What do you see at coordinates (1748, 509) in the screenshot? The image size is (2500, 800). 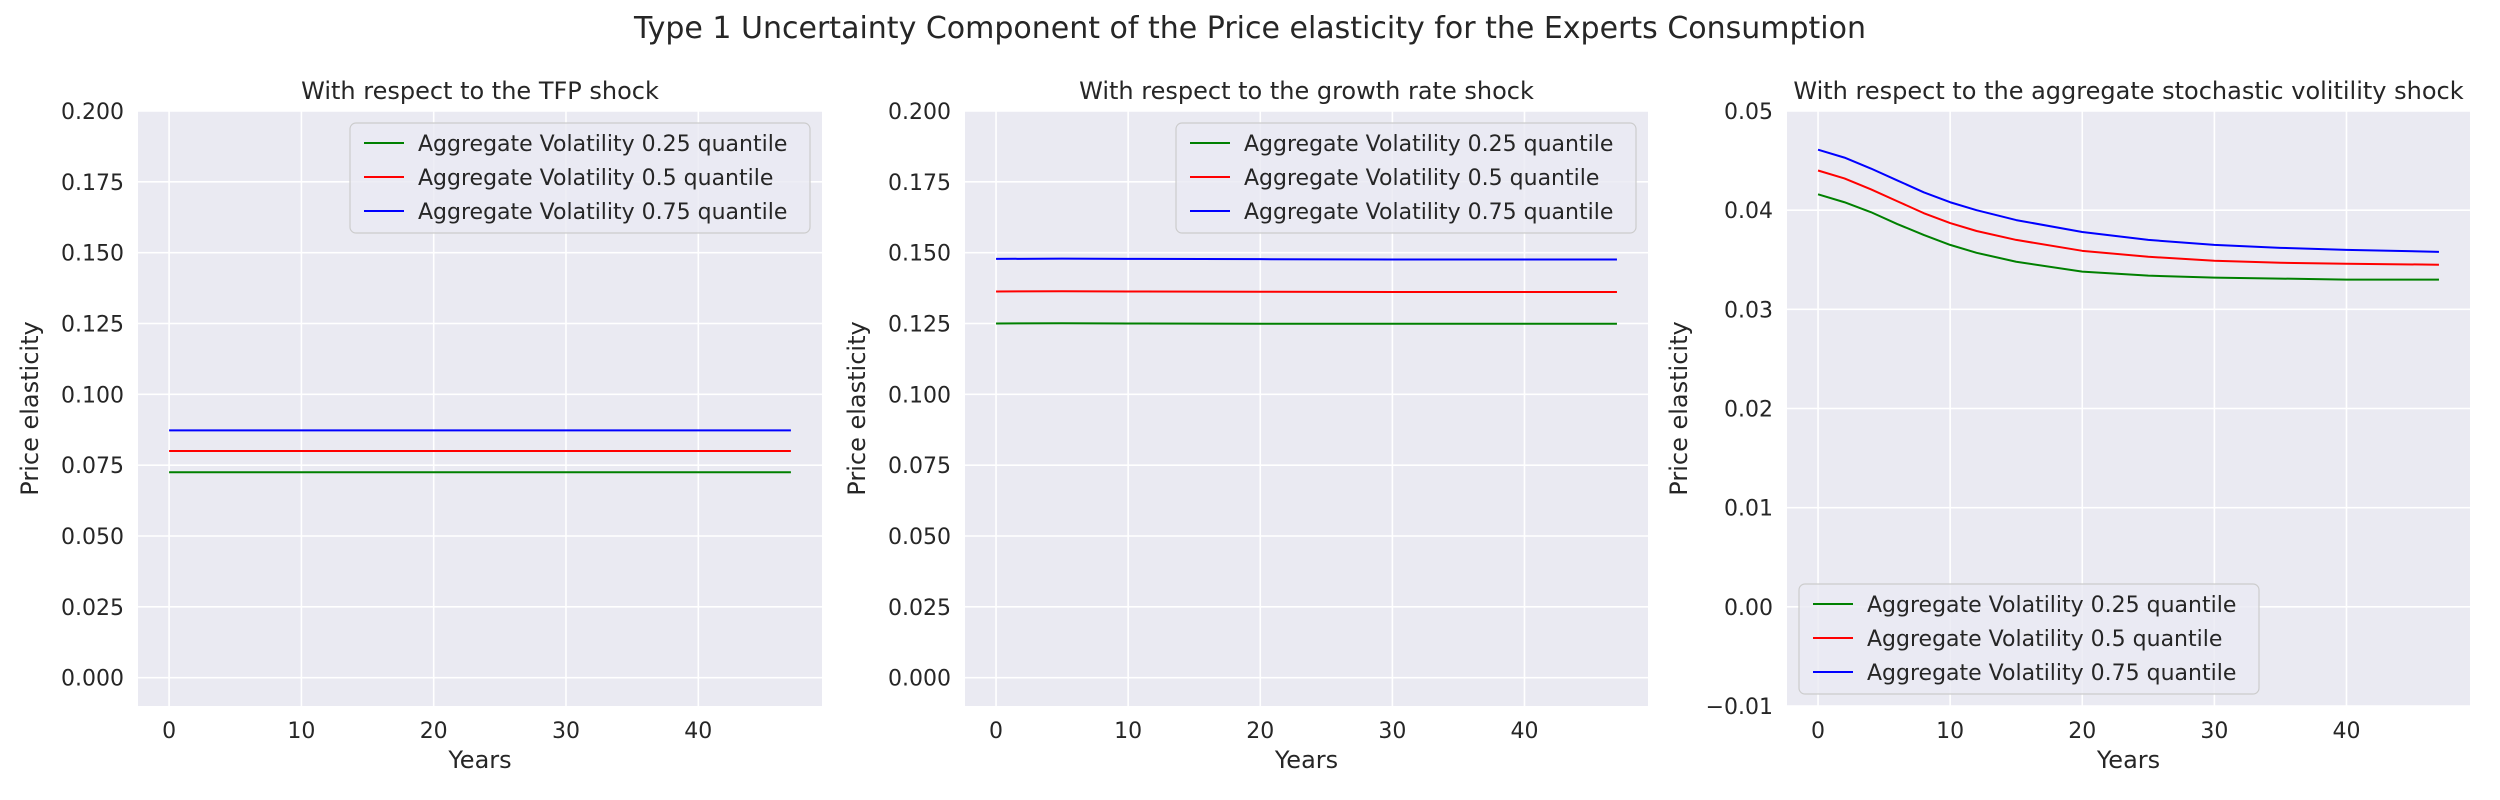 I see `y-tick-label: 0.01` at bounding box center [1748, 509].